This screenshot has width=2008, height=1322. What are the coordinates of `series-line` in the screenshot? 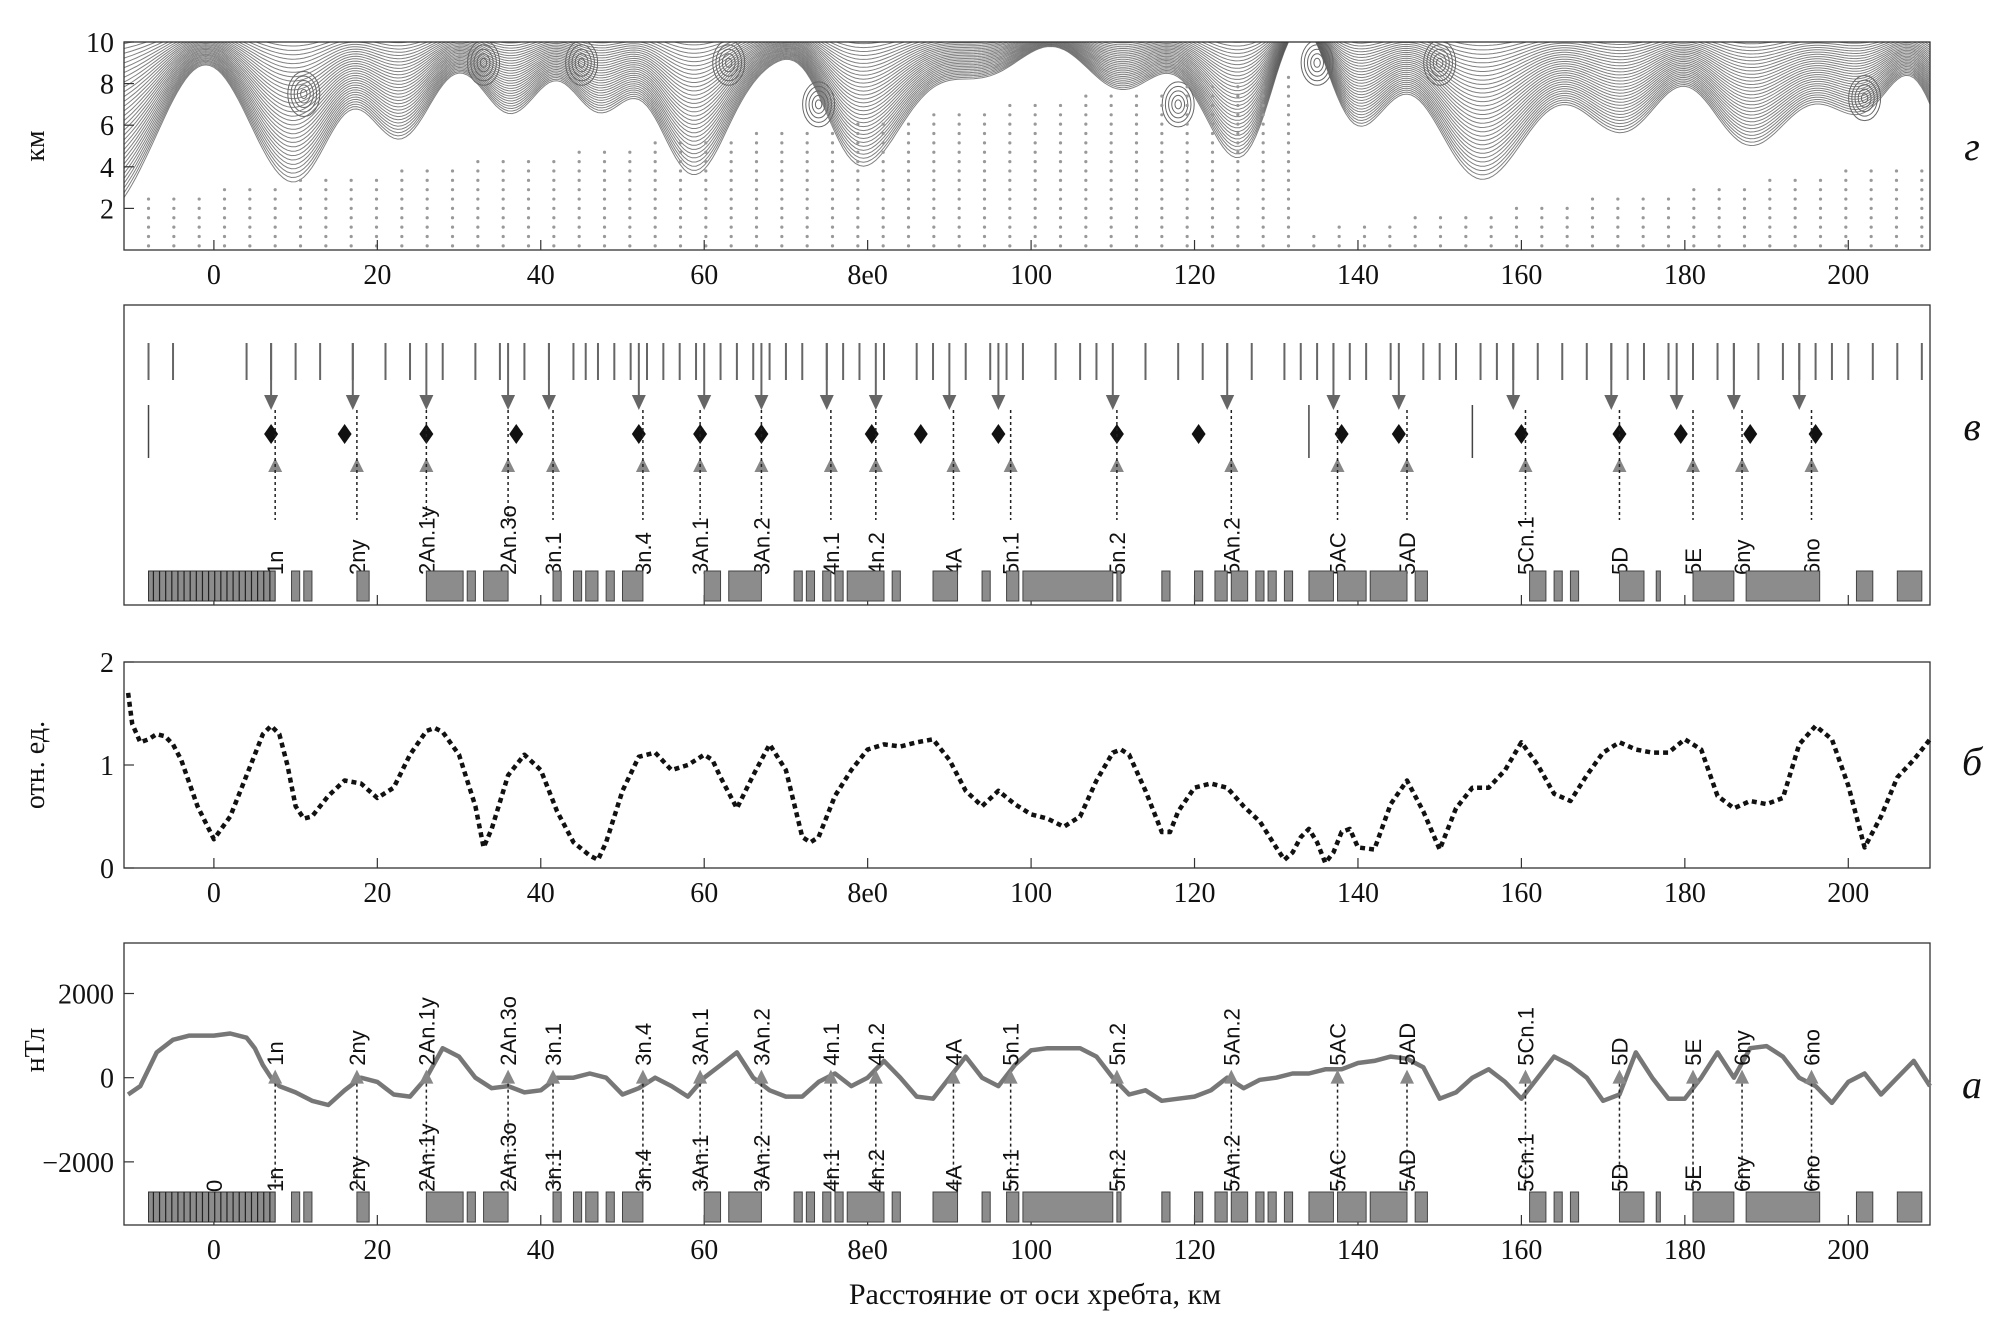 It's located at (1028, 779).